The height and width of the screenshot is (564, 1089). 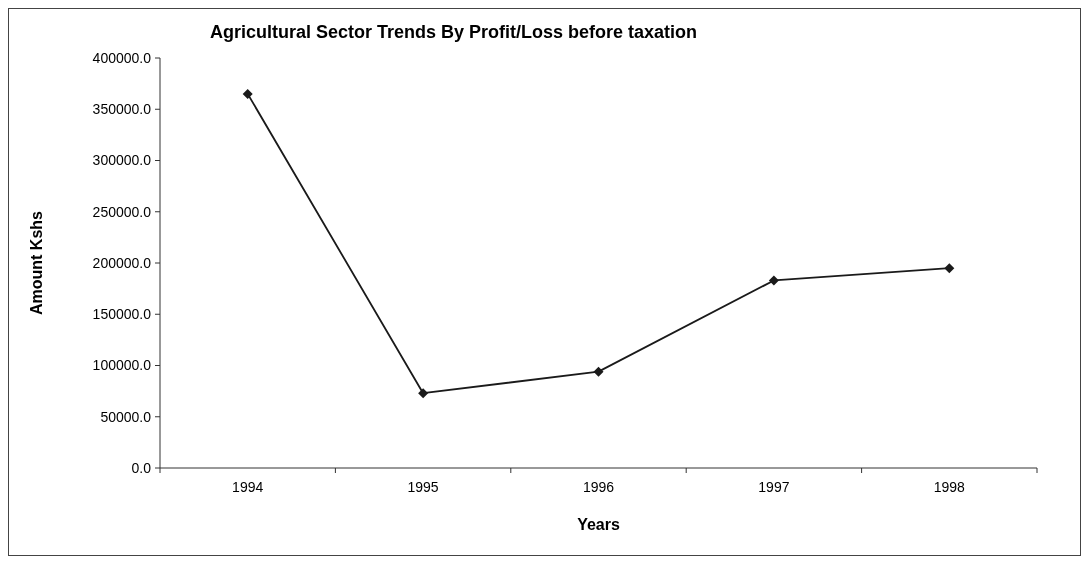 I want to click on y-tick-label: 300000.0, so click(x=122, y=160).